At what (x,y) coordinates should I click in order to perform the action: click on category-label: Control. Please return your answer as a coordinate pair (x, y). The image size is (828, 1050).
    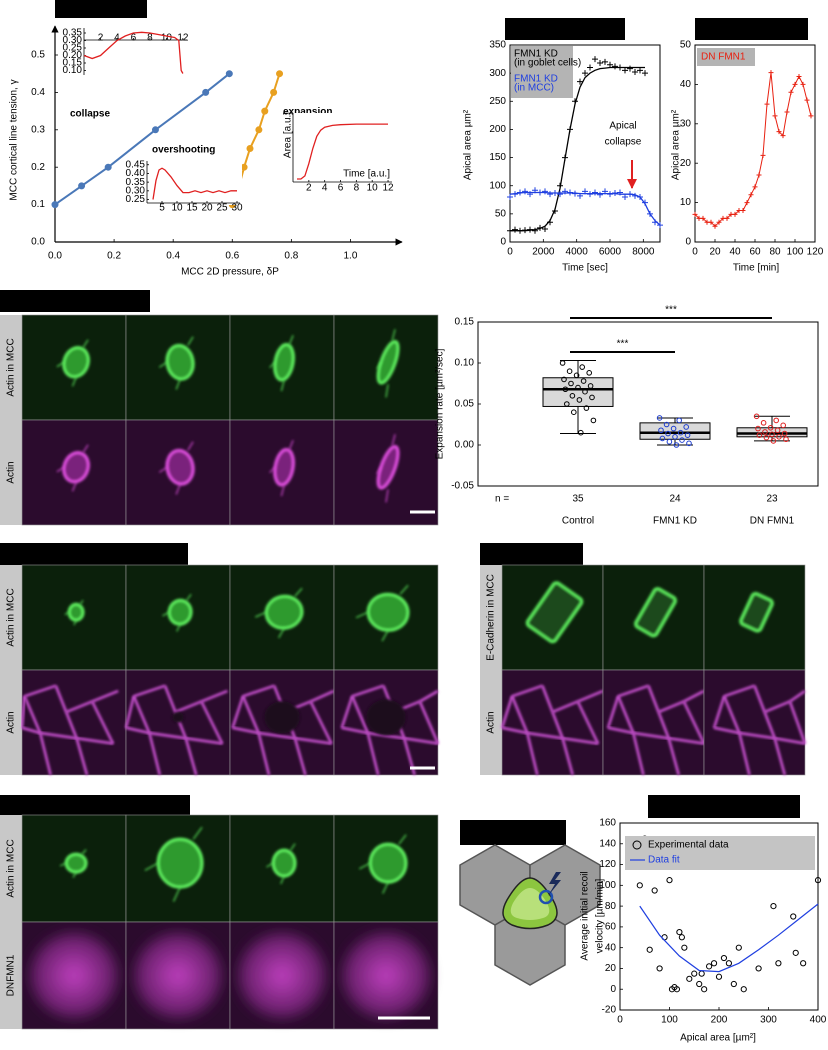
    Looking at the image, I should click on (578, 521).